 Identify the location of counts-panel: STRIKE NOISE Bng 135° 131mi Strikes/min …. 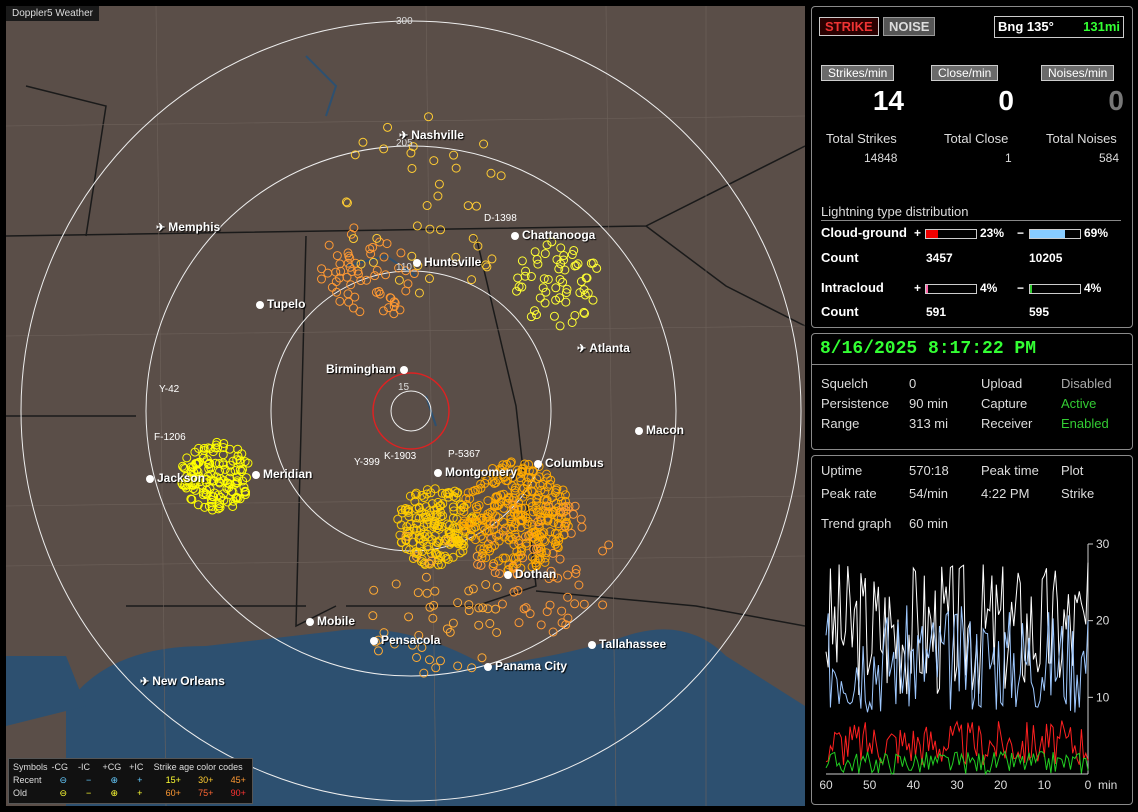
(972, 167).